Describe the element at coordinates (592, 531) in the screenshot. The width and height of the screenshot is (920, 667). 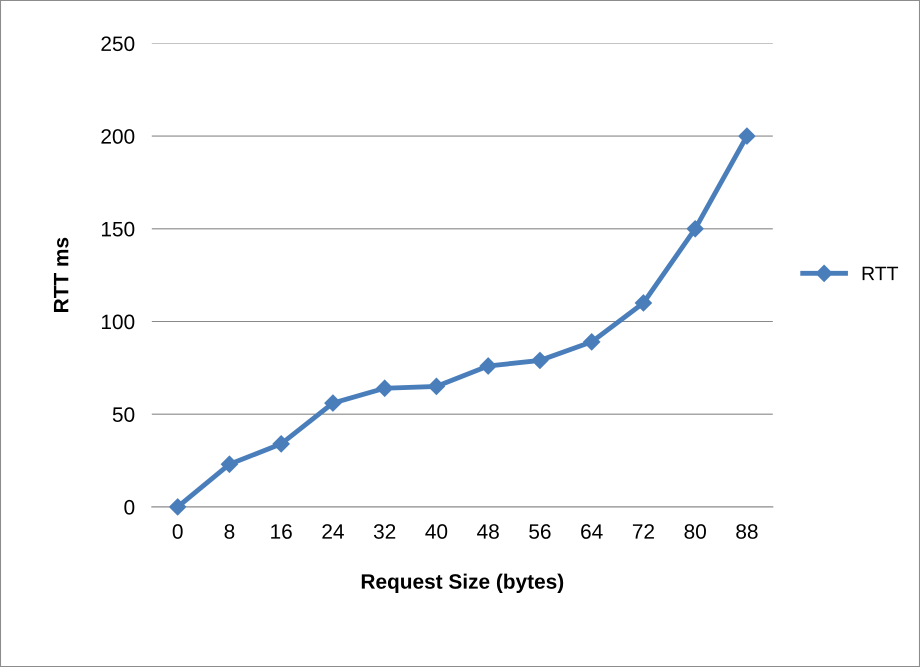
I see `x-tick-label: 64` at that location.